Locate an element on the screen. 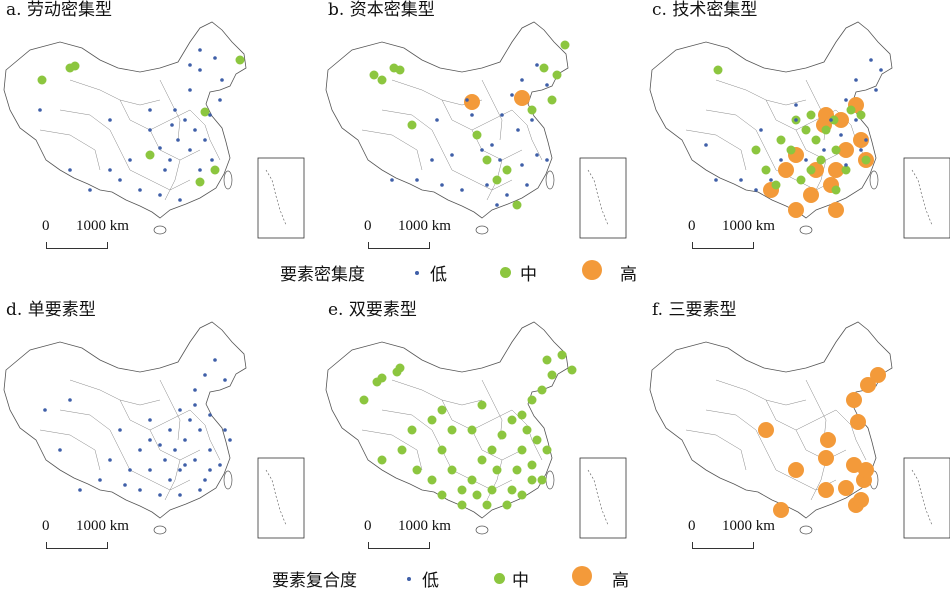 Image resolution: width=950 pixels, height=592 pixels. legend-low-label: 低 is located at coordinates (438, 275).